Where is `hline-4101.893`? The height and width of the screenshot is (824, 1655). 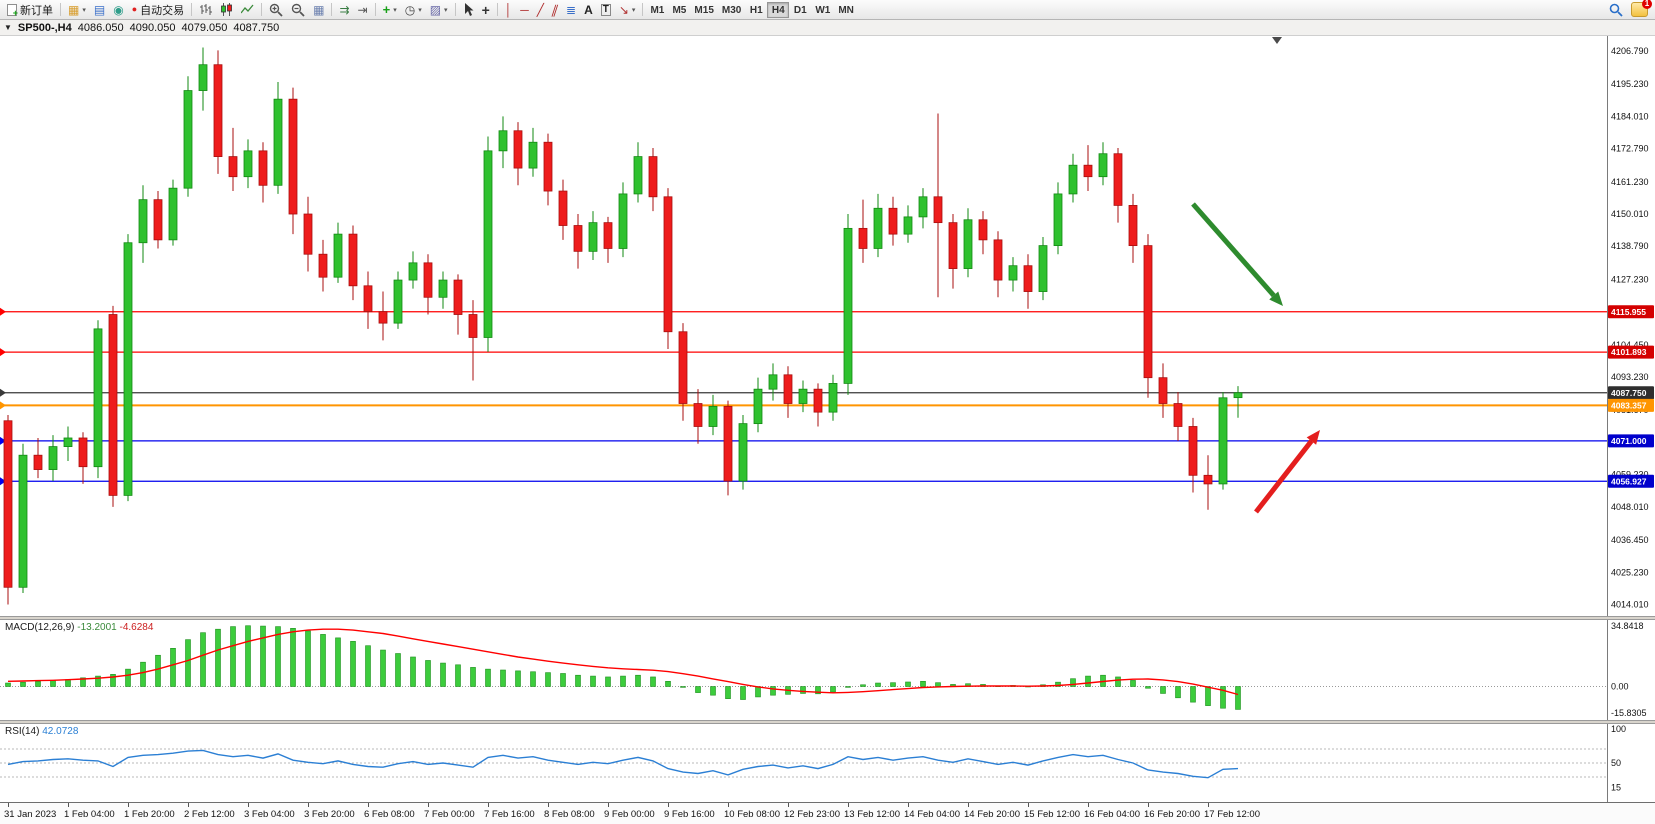
hline-4101.893 is located at coordinates (803, 352).